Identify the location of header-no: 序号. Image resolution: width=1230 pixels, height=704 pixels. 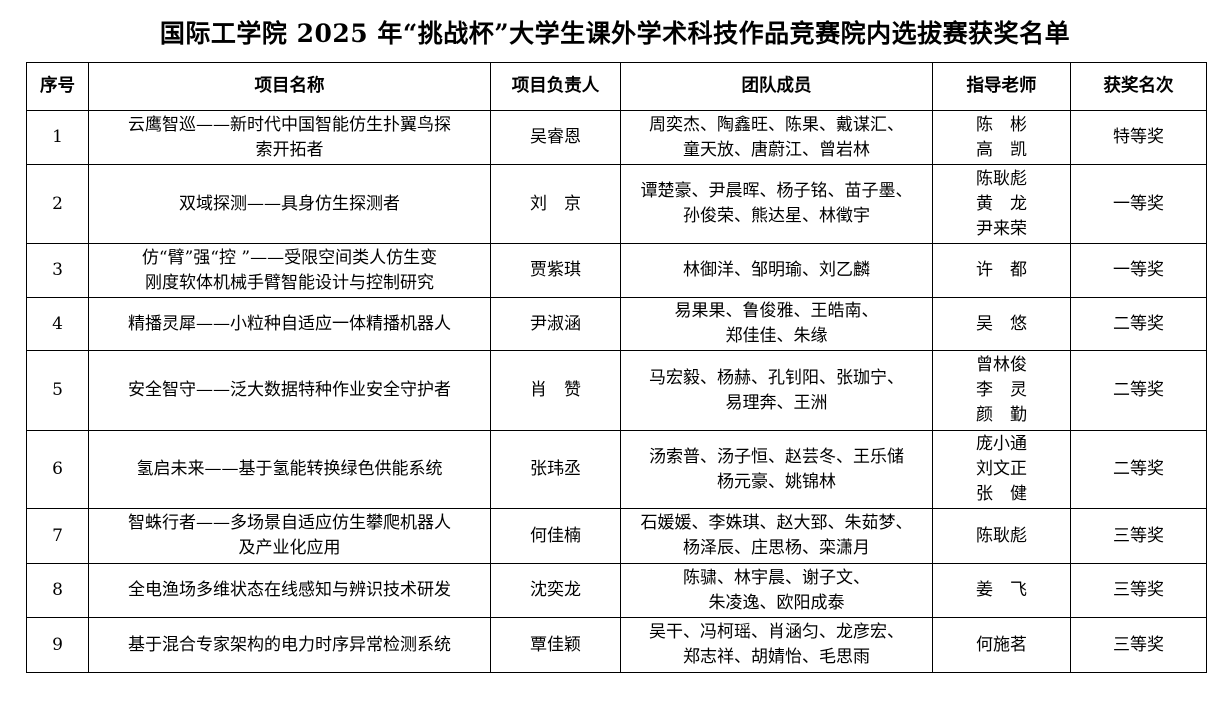
(57, 86).